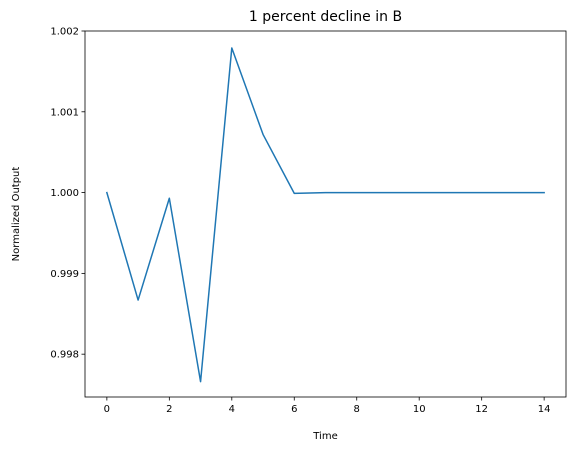  I want to click on x-tick-label: 12, so click(481, 409).